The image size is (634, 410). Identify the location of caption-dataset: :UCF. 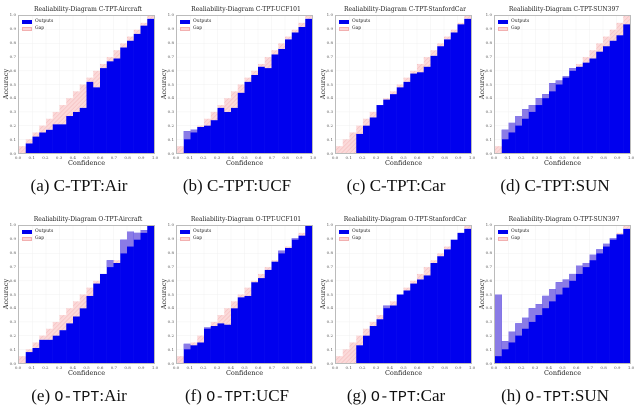
(270, 395).